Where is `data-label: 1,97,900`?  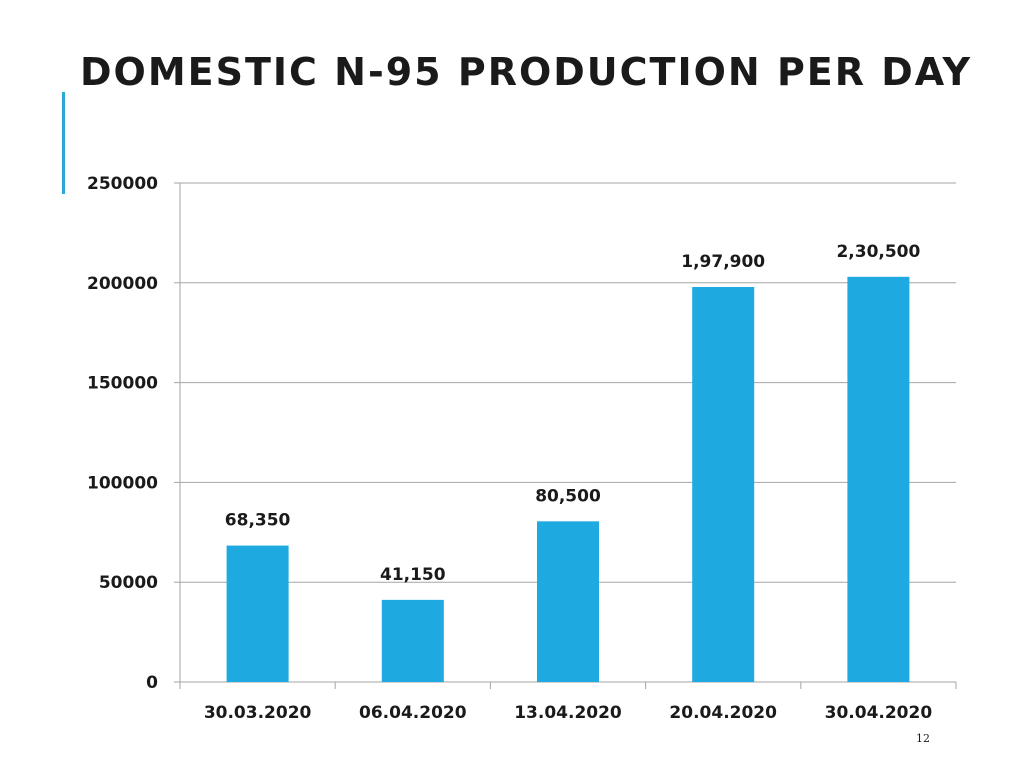
data-label: 1,97,900 is located at coordinates (723, 262).